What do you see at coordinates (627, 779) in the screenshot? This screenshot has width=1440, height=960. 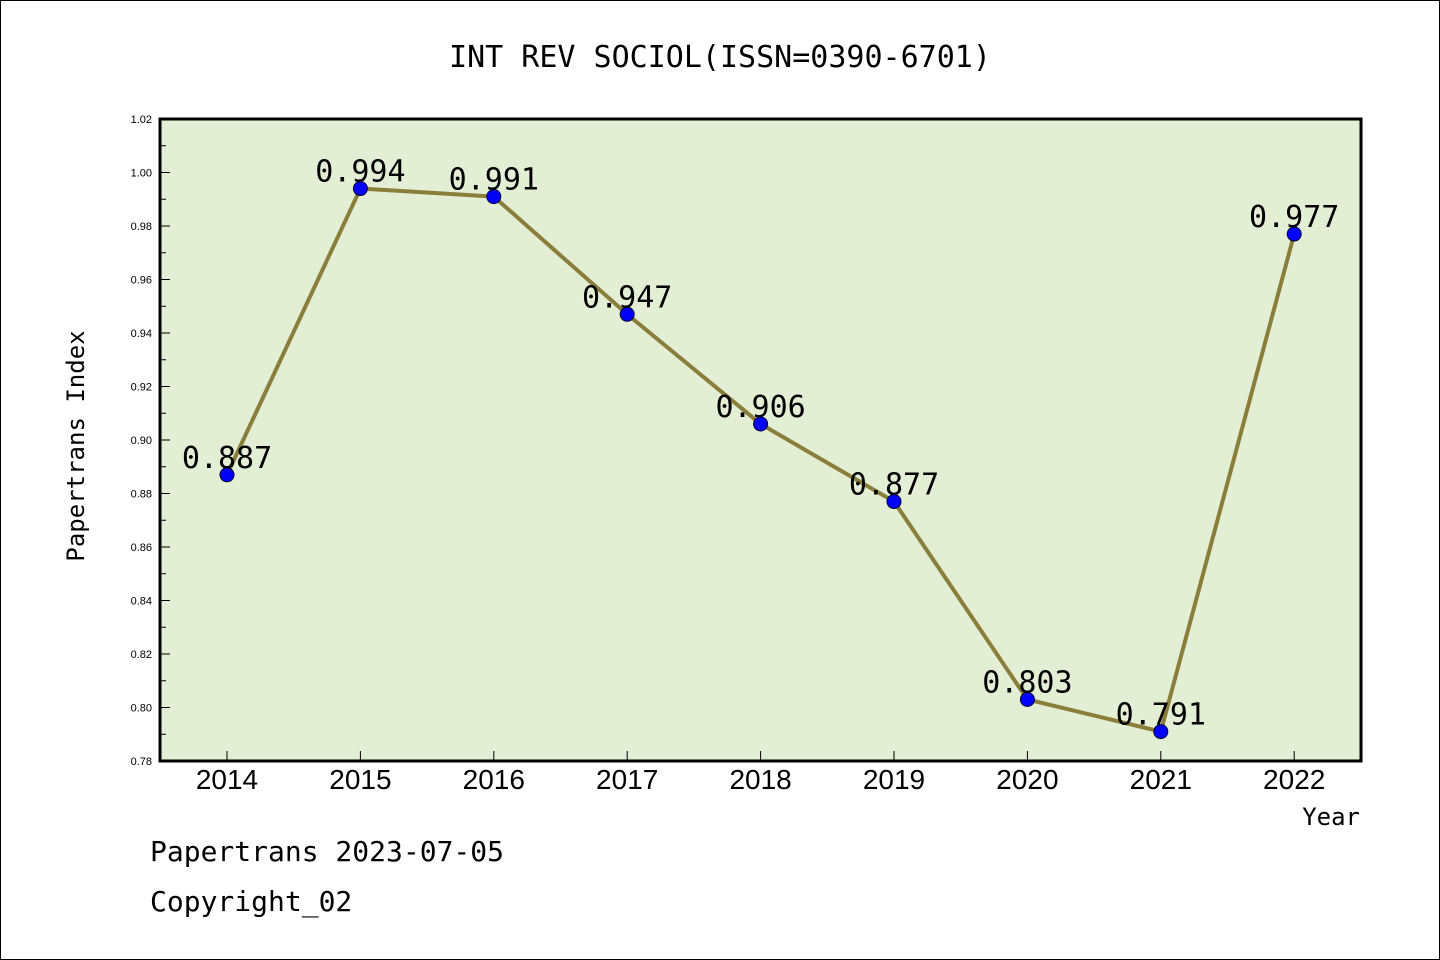 I see `x-tick-label: 2017` at bounding box center [627, 779].